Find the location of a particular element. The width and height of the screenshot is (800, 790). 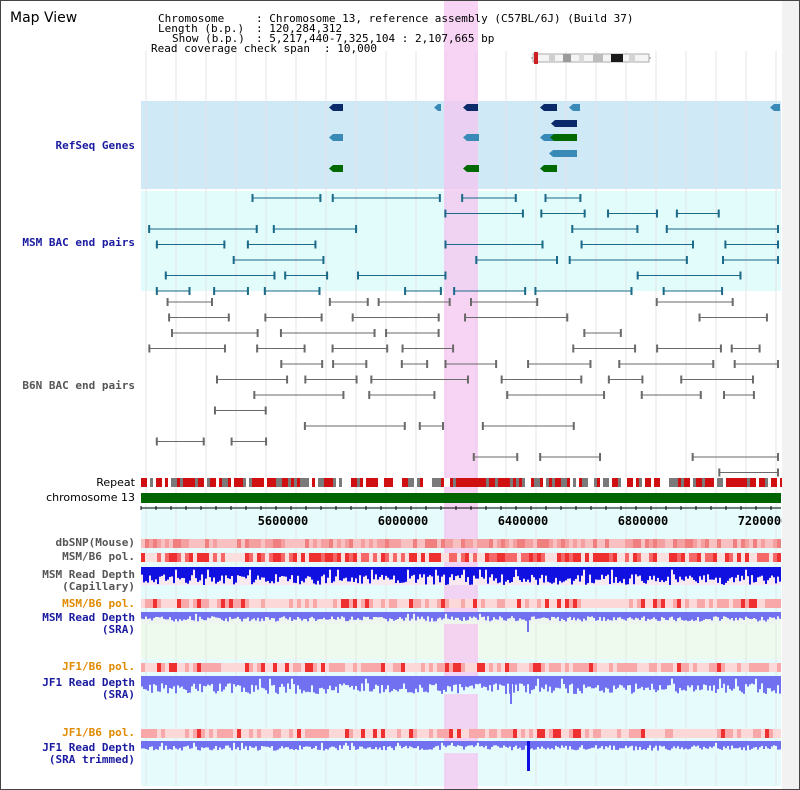

track-label-jf1-read-depth-trimmed: JF1 Read Depth (SRA trimmed) is located at coordinates (88, 753).